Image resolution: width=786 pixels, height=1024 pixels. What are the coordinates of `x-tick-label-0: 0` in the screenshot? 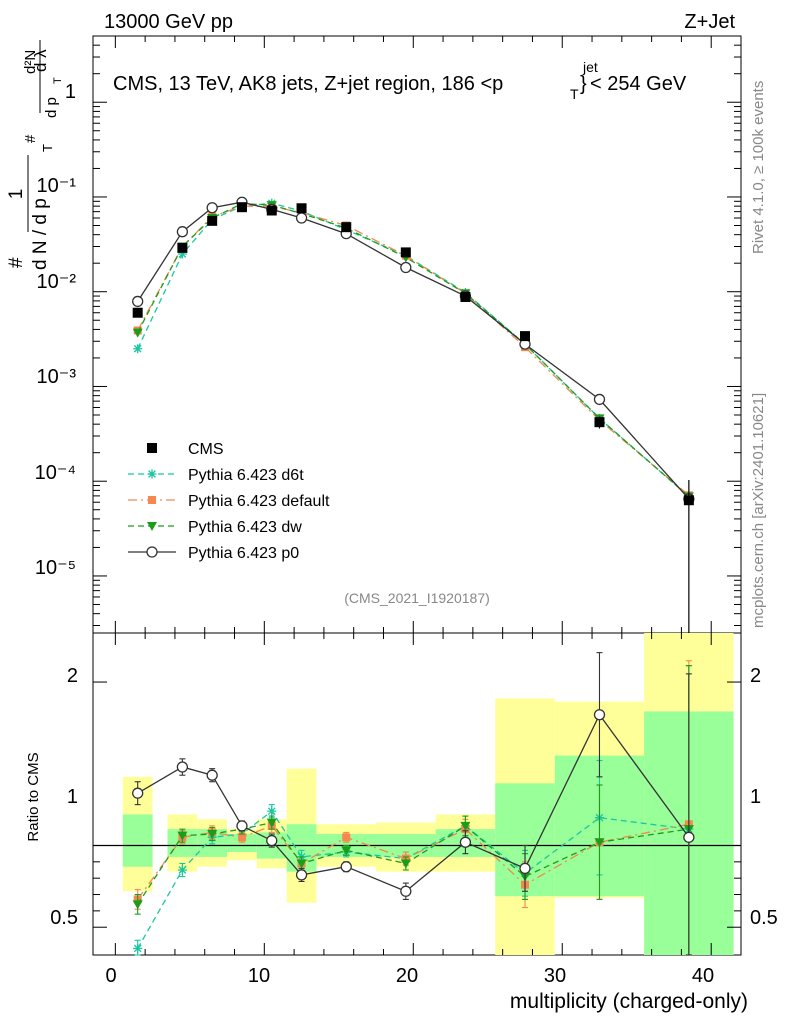 It's located at (110, 976).